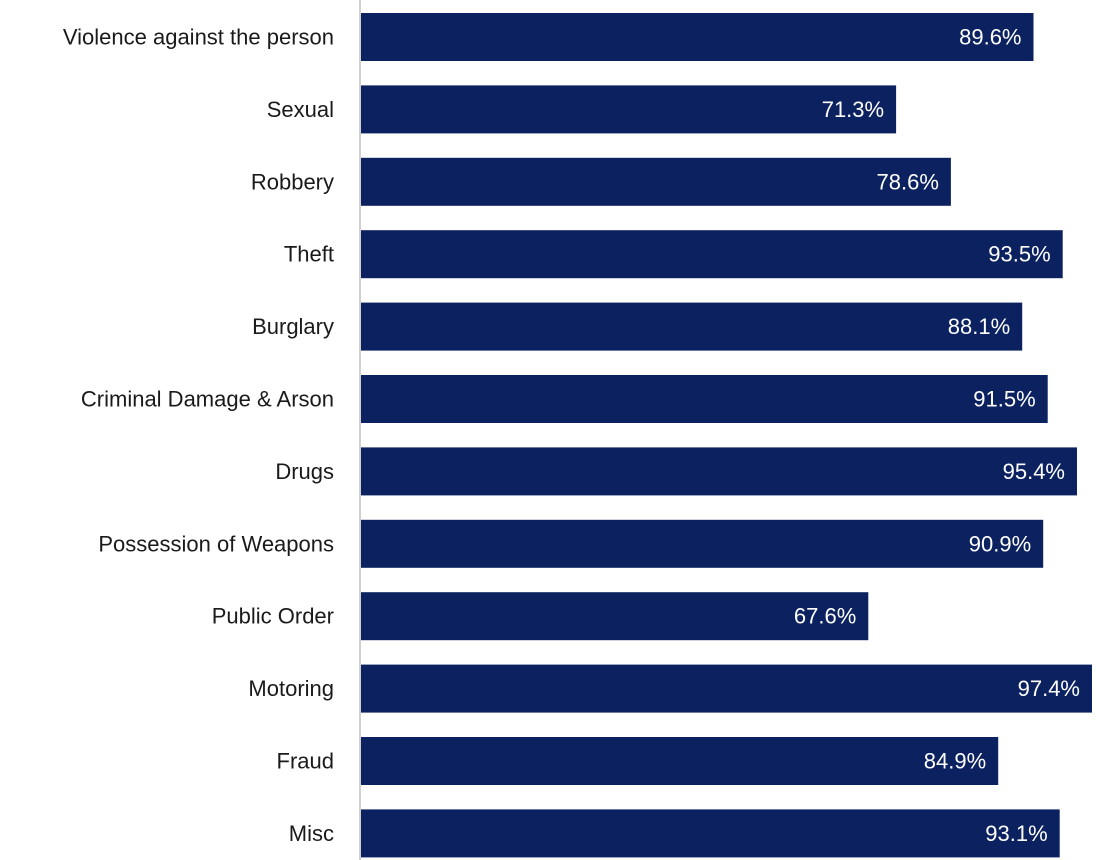 The height and width of the screenshot is (860, 1096). Describe the element at coordinates (1000, 543) in the screenshot. I see `value-label: 90.9%` at that location.